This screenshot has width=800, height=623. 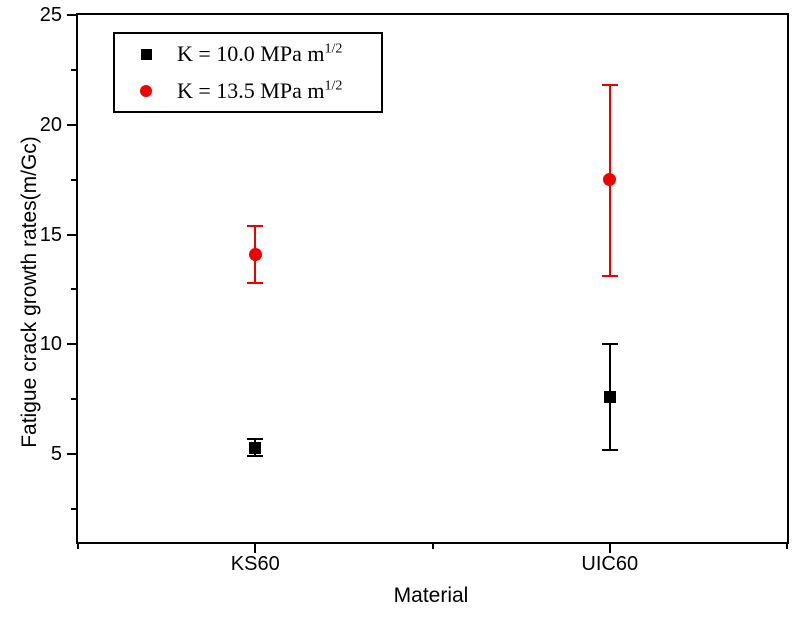 I want to click on legend: K = 10.0 MPa m1/2 K = 13.5 MPa m1/2, so click(x=248, y=72).